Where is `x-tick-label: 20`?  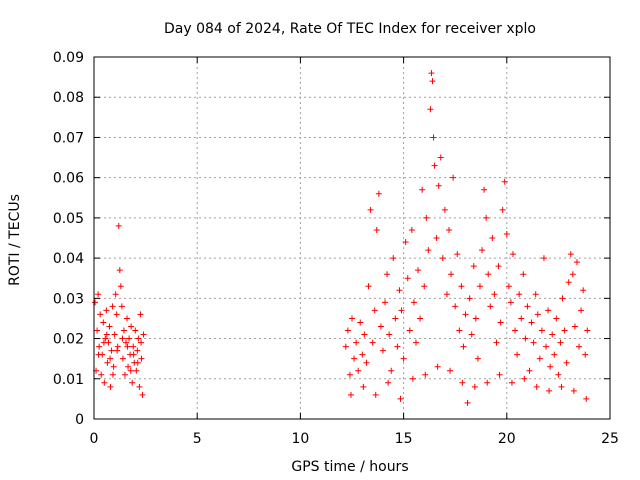 x-tick-label: 20 is located at coordinates (507, 439).